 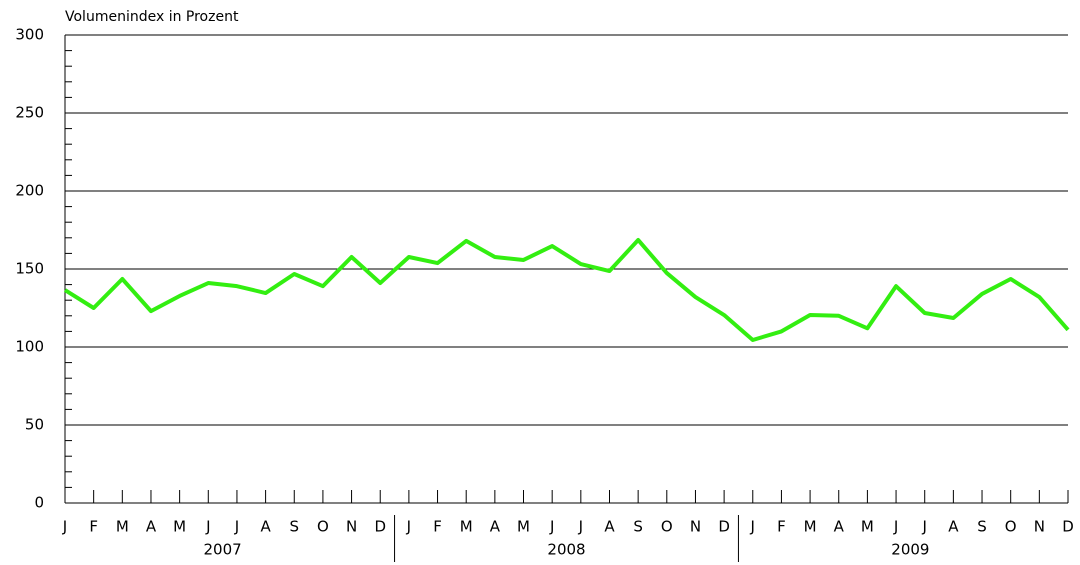 I want to click on year-label: 2009, so click(x=910, y=550).